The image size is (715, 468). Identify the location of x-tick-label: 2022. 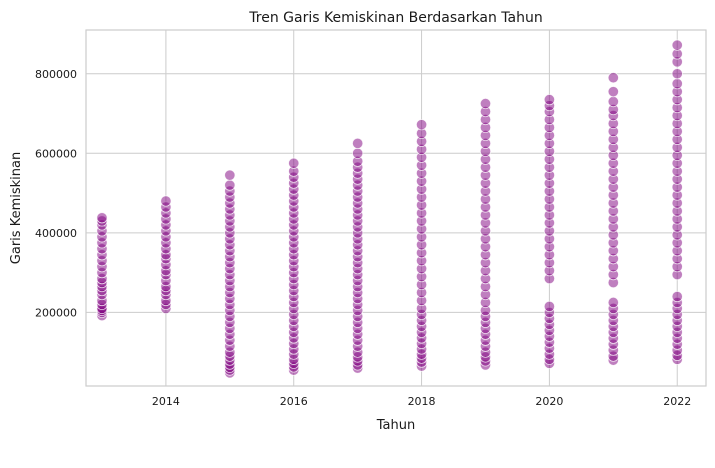
(677, 401).